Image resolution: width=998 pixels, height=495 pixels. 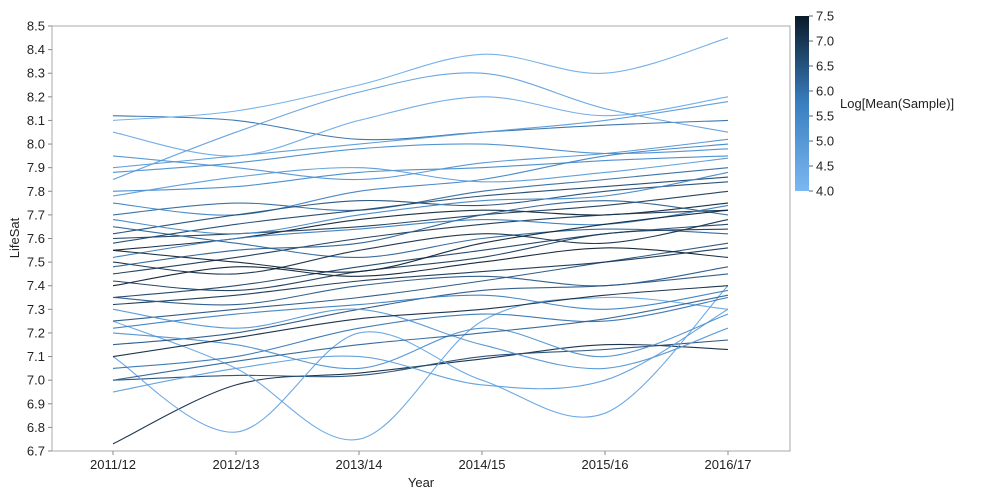 What do you see at coordinates (728, 464) in the screenshot?
I see `x-tick-label: 2016/17` at bounding box center [728, 464].